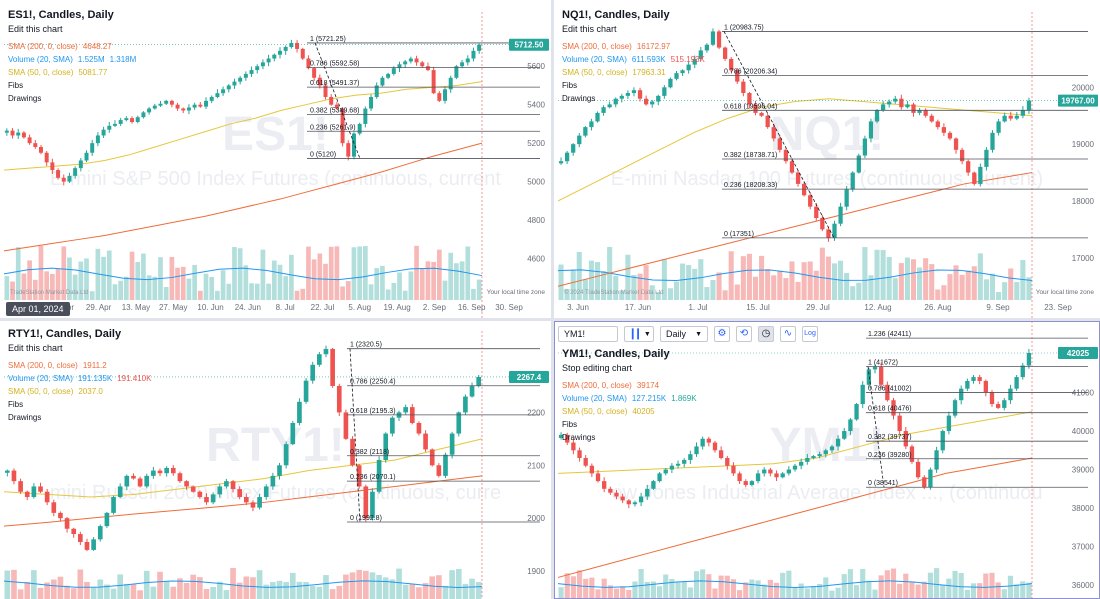  Describe the element at coordinates (366, 345) in the screenshot. I see `fib-level-label: 1 (2320.5)` at that location.